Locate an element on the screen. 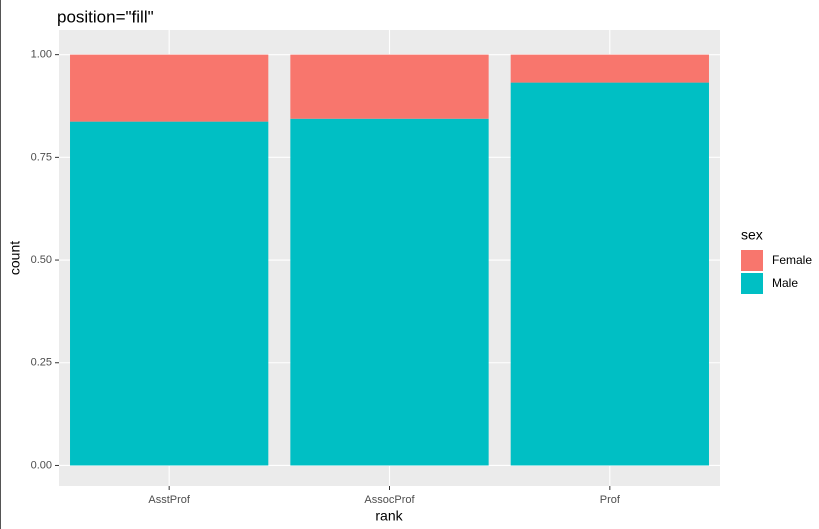 This screenshot has width=819, height=529. legend-title: sex is located at coordinates (752, 235).